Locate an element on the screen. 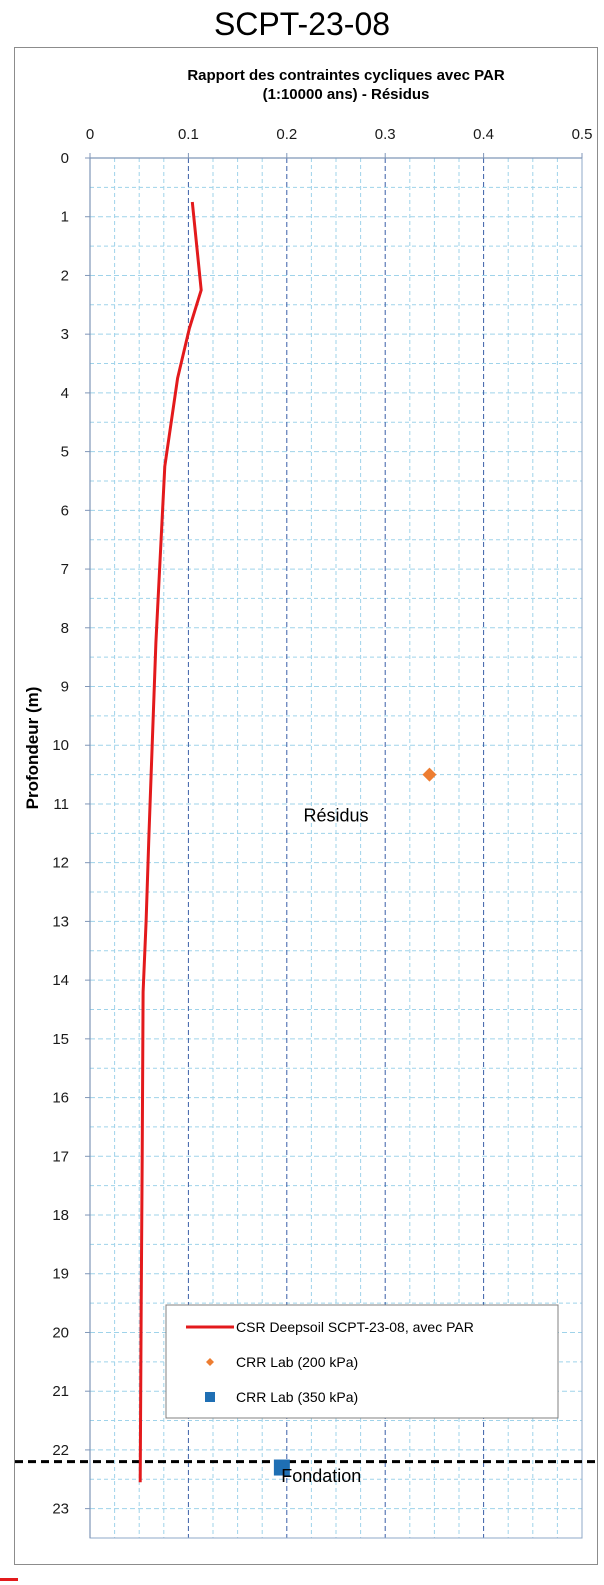  x-tick-label: 0.4 is located at coordinates (483, 134).